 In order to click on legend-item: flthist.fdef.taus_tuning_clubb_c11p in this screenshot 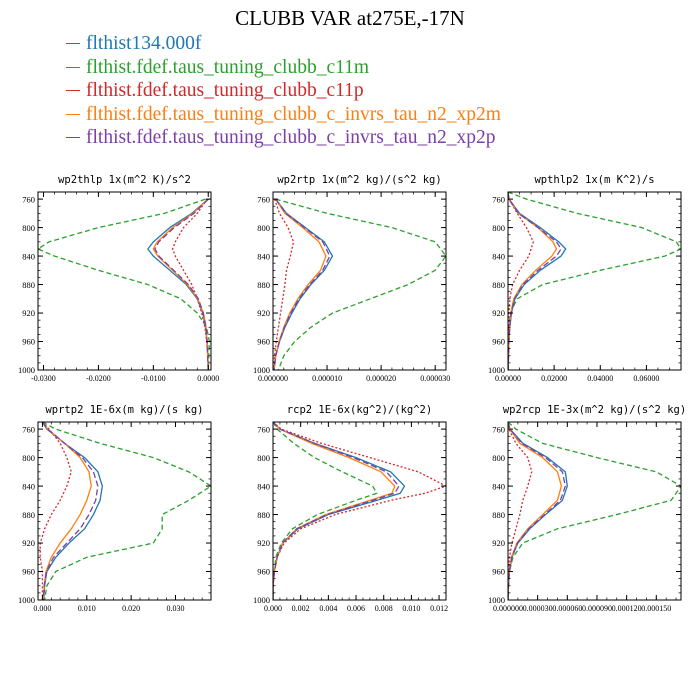, I will do `click(283, 91)`.